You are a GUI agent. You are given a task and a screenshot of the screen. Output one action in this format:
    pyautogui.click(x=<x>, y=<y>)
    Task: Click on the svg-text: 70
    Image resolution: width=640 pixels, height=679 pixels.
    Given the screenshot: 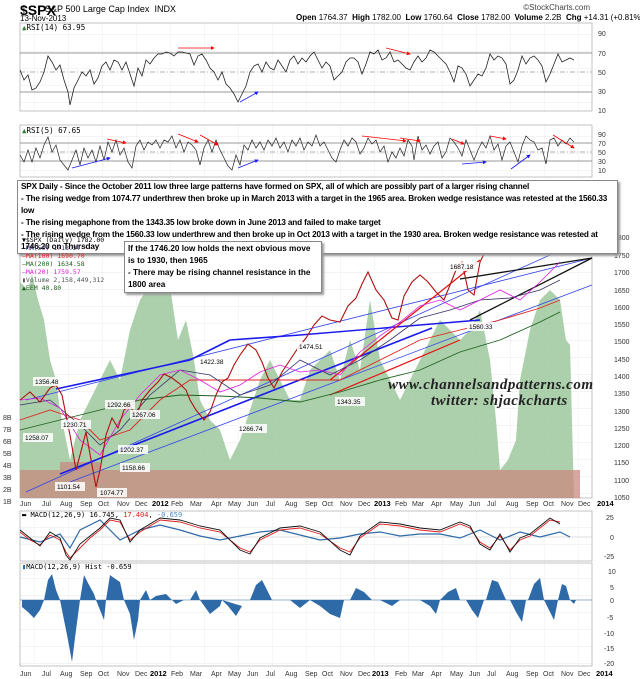 What is the action you would take?
    pyautogui.click(x=602, y=144)
    